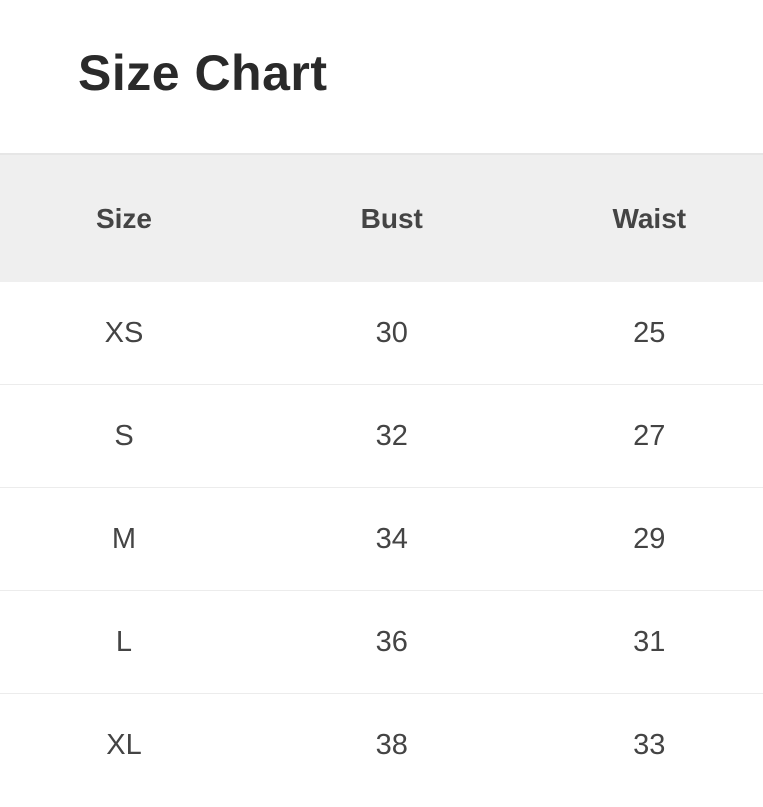  Describe the element at coordinates (124, 436) in the screenshot. I see `cell-size: S` at that location.